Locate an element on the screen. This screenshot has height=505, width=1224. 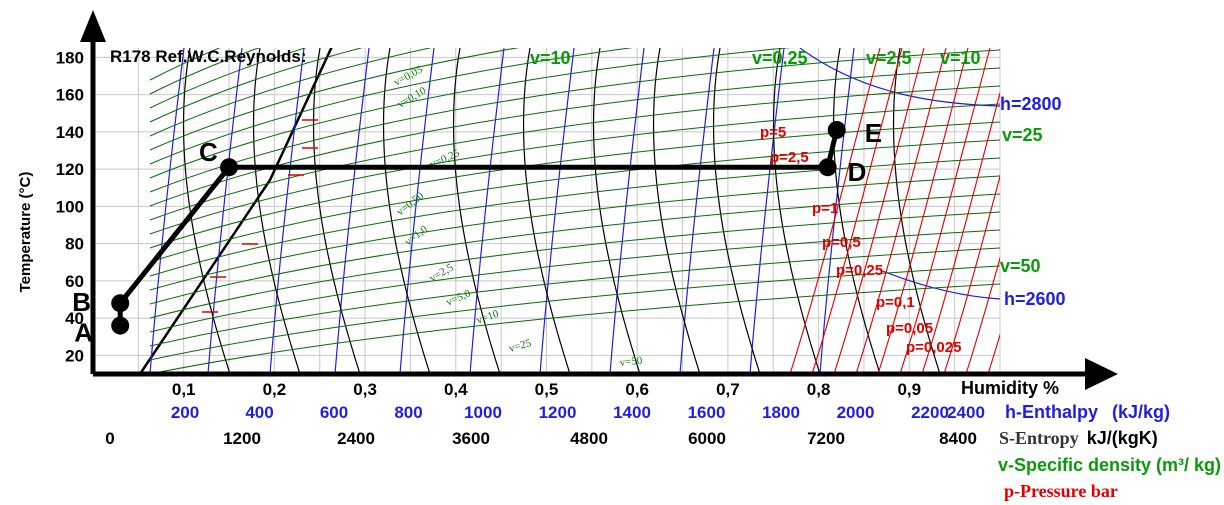
pressure-label: p=0,05 is located at coordinates (909, 328).